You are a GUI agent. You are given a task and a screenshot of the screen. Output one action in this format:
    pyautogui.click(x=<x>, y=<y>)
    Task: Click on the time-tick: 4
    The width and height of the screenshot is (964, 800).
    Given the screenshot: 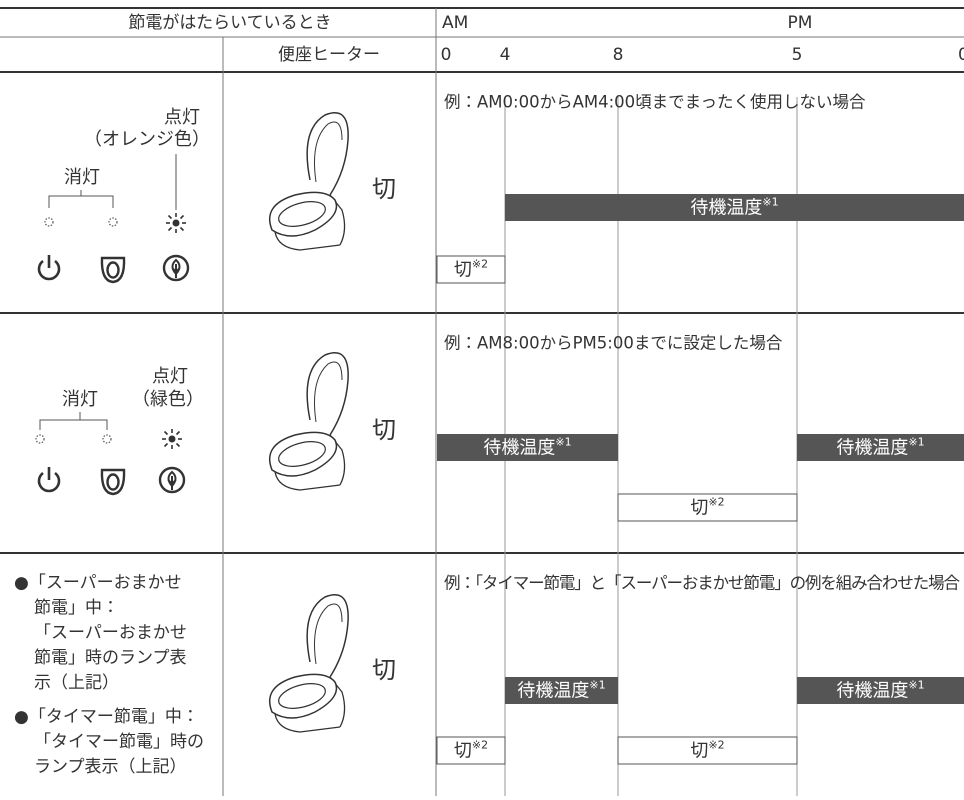 What is the action you would take?
    pyautogui.click(x=505, y=55)
    